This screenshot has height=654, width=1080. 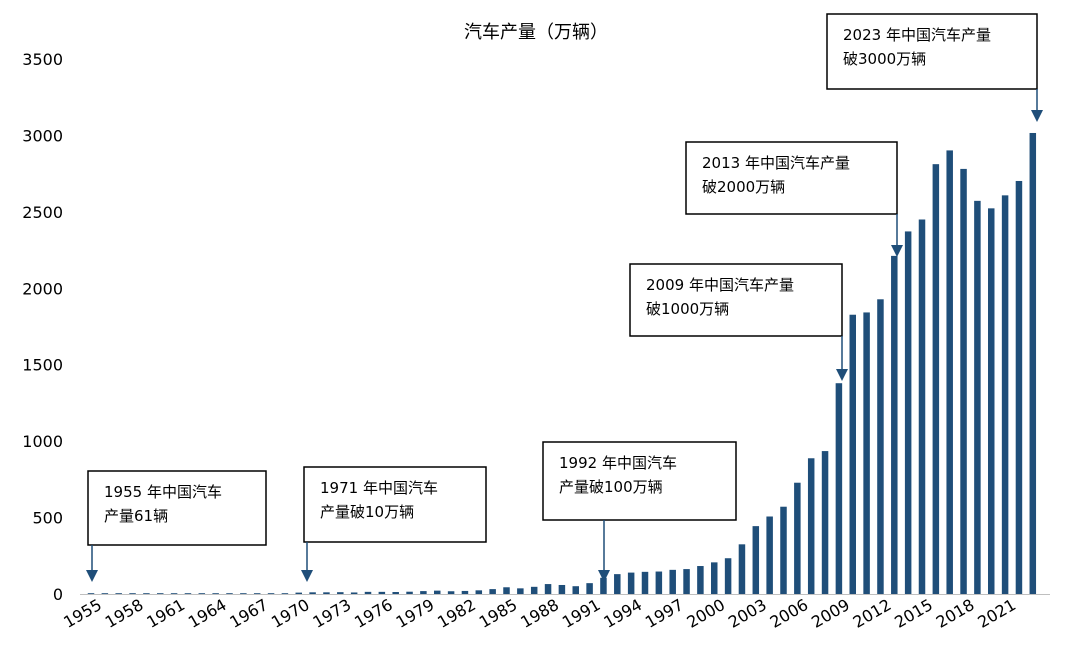 What do you see at coordinates (58, 594) in the screenshot?
I see `y-tick-label: 0` at bounding box center [58, 594].